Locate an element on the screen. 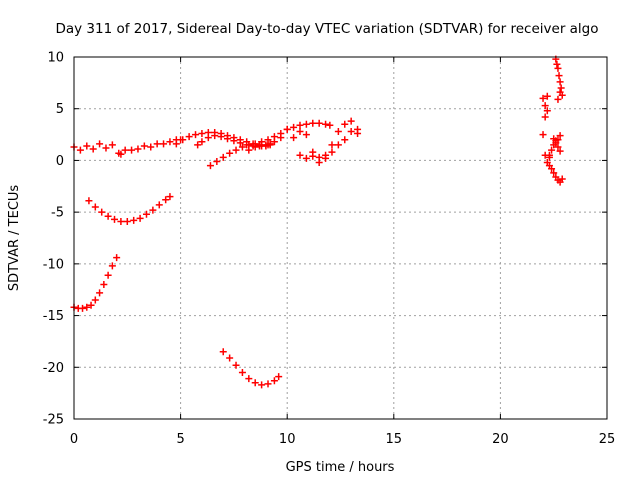 The width and height of the screenshot is (640, 480). x-axis-label: GPS time / hours is located at coordinates (340, 467).